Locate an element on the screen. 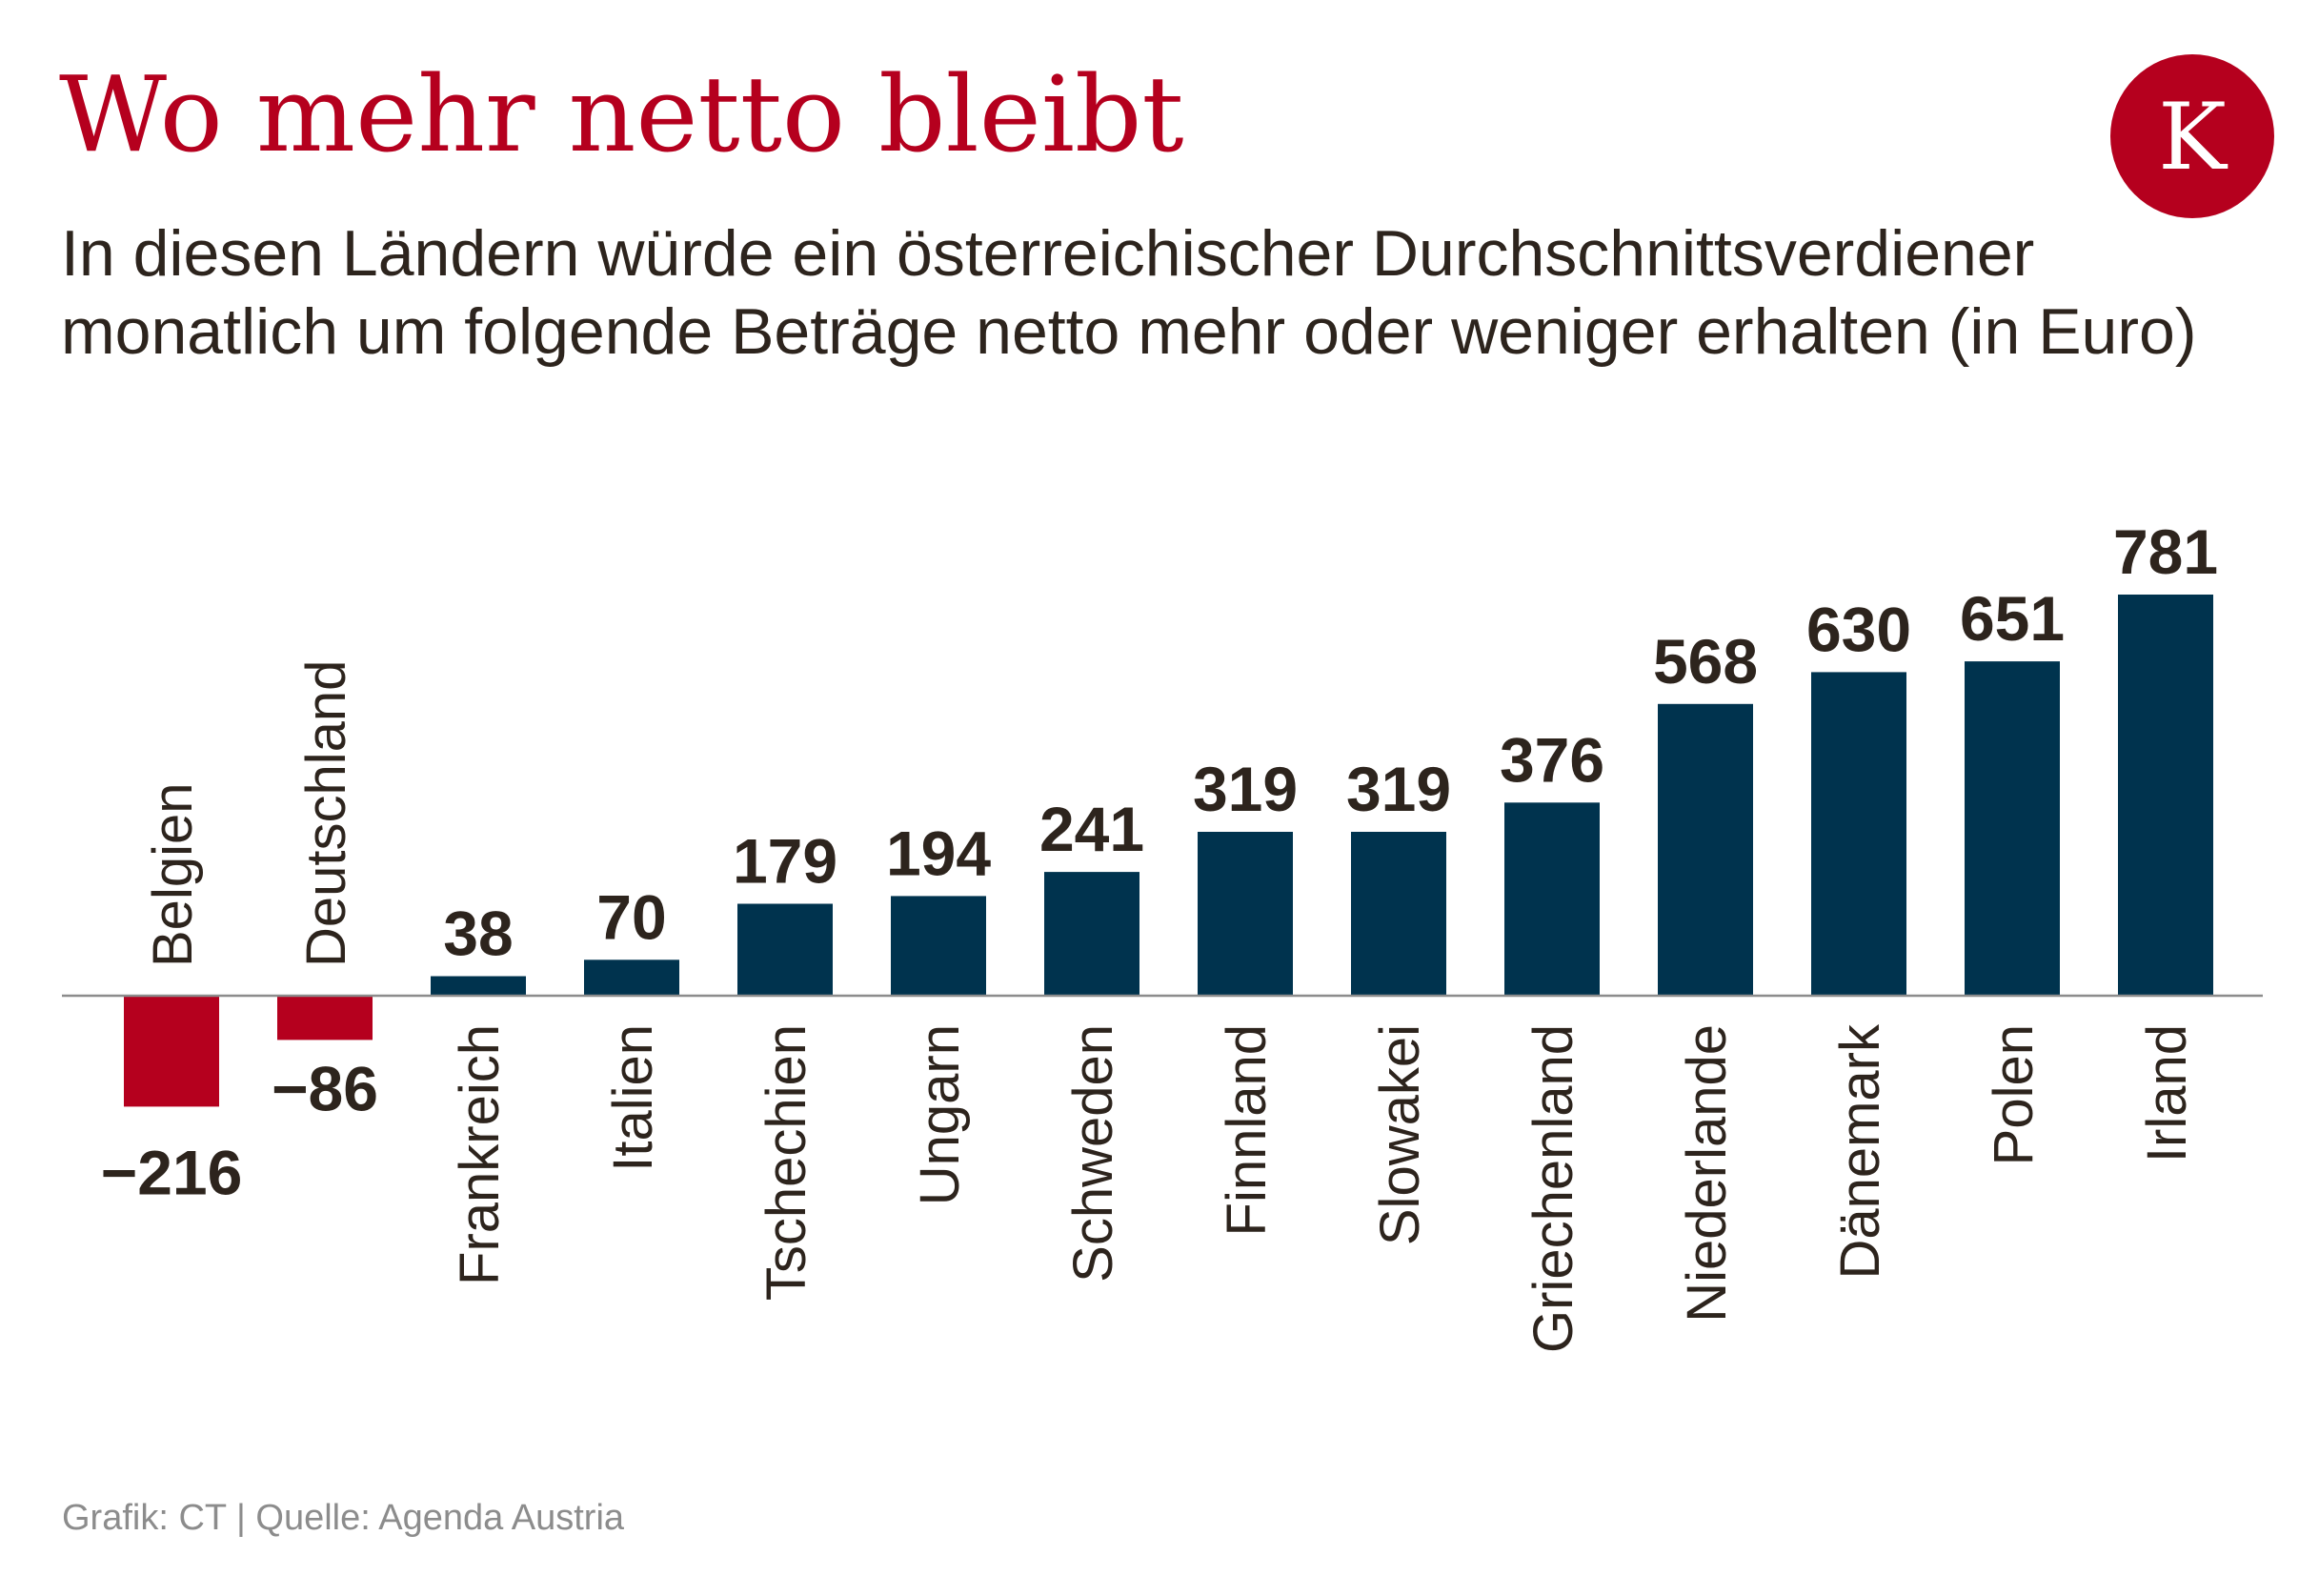 The height and width of the screenshot is (1596, 2319). bar-dänemark is located at coordinates (1859, 834).